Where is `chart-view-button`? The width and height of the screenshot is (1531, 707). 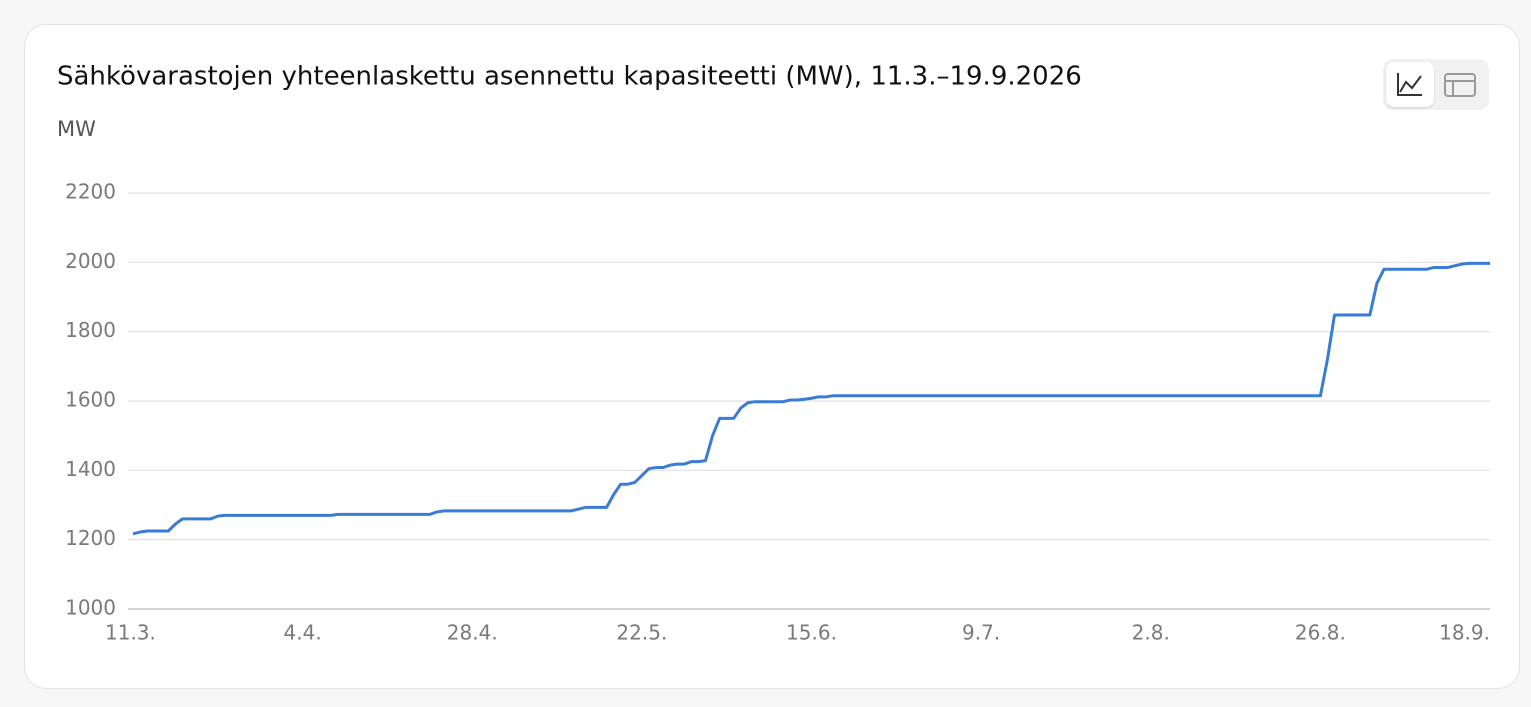
chart-view-button is located at coordinates (1410, 84).